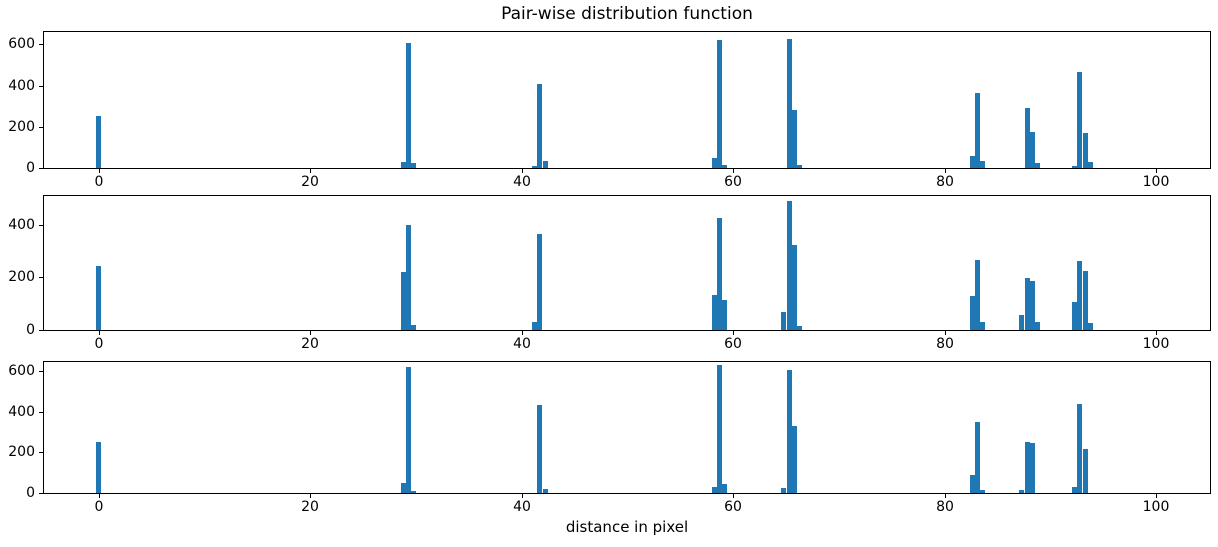 The width and height of the screenshot is (1218, 547). I want to click on y-tick-label: 600, so click(21, 371).